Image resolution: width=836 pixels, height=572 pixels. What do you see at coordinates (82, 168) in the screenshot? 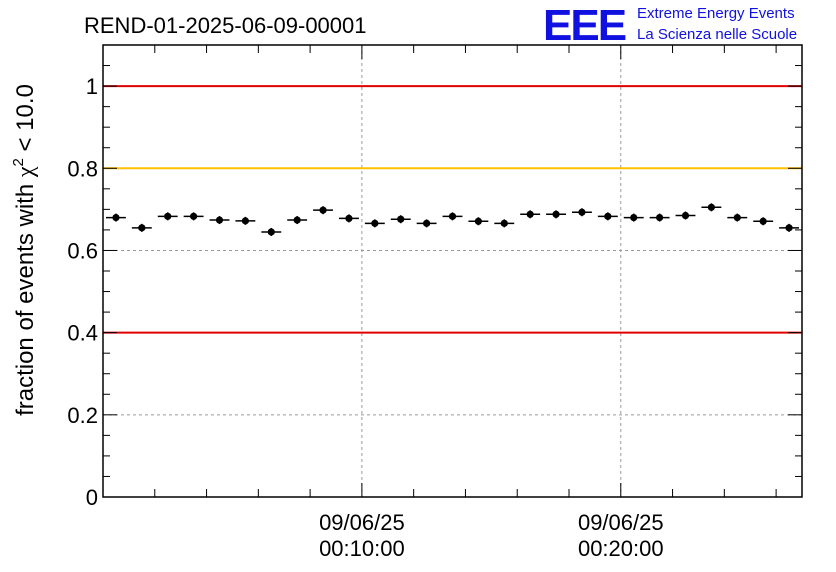
I see `y-tick-label: 0.8` at bounding box center [82, 168].